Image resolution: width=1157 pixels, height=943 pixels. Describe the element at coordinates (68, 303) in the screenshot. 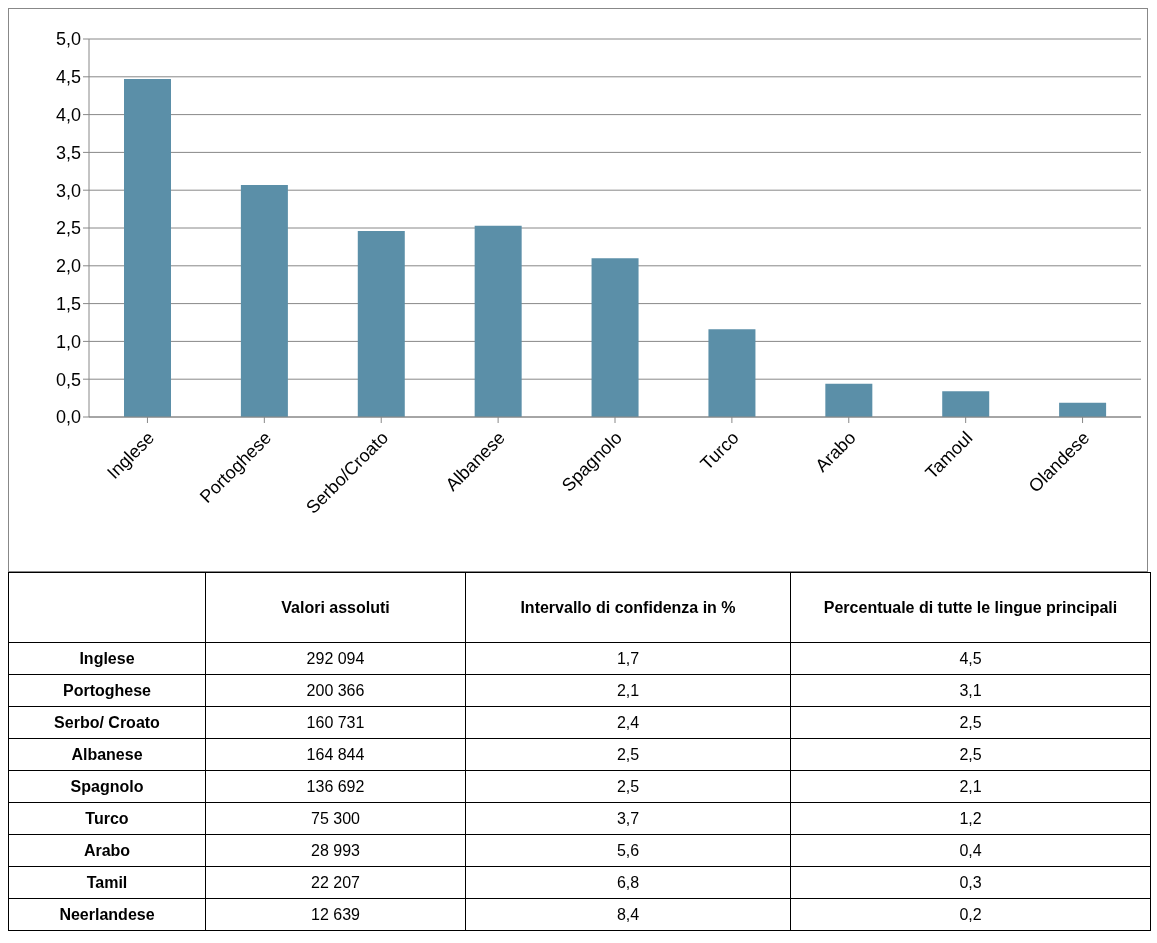

I see `y-tick-label: 1,5` at that location.